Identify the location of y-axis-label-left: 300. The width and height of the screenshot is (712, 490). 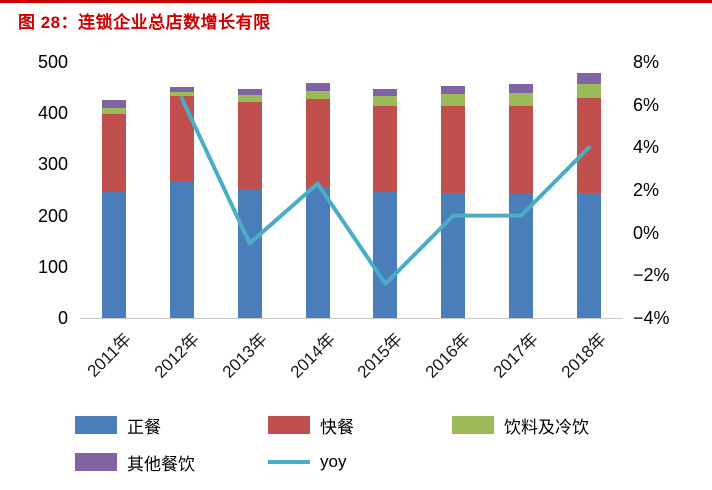
(52, 164).